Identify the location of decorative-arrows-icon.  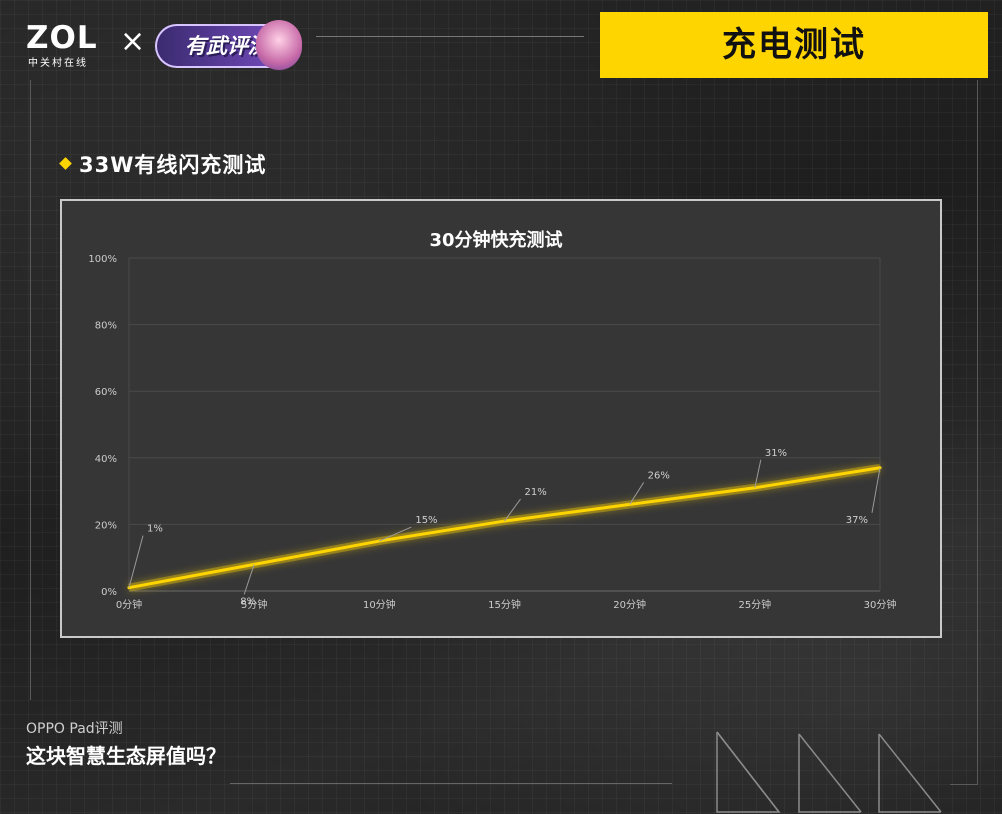
(829, 772).